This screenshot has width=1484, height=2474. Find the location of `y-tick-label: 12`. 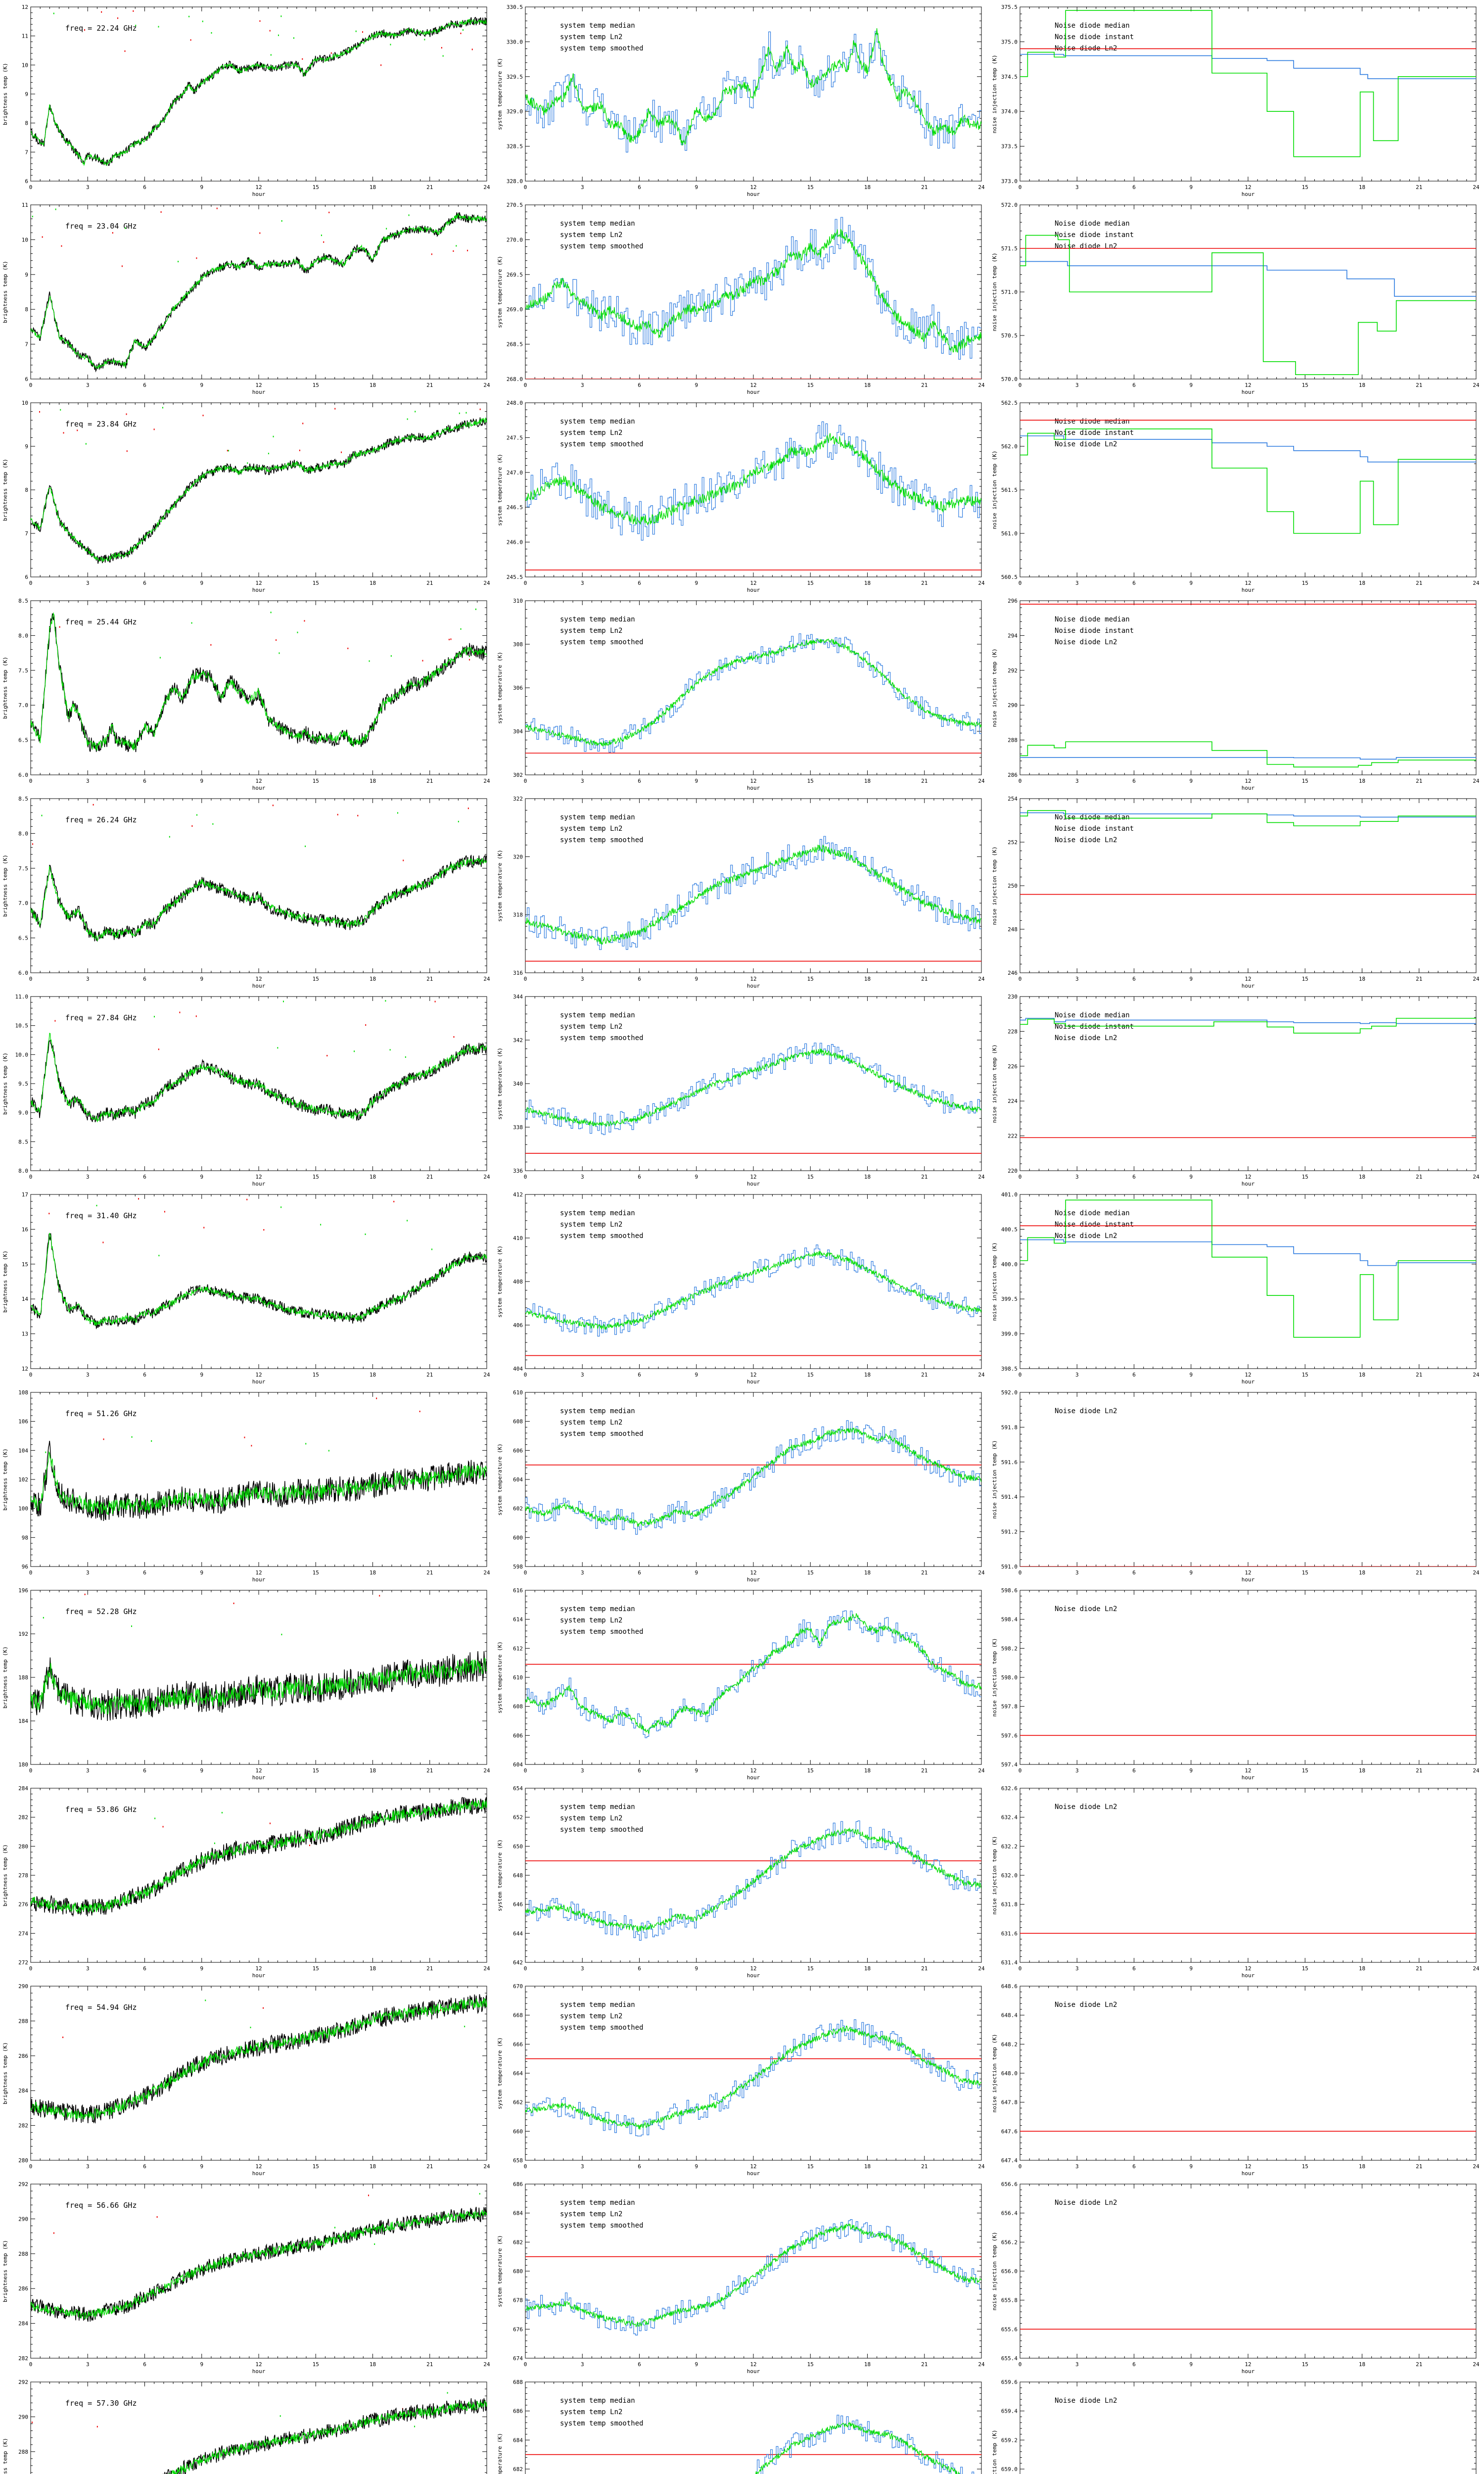

y-tick-label: 12 is located at coordinates (25, 1369).